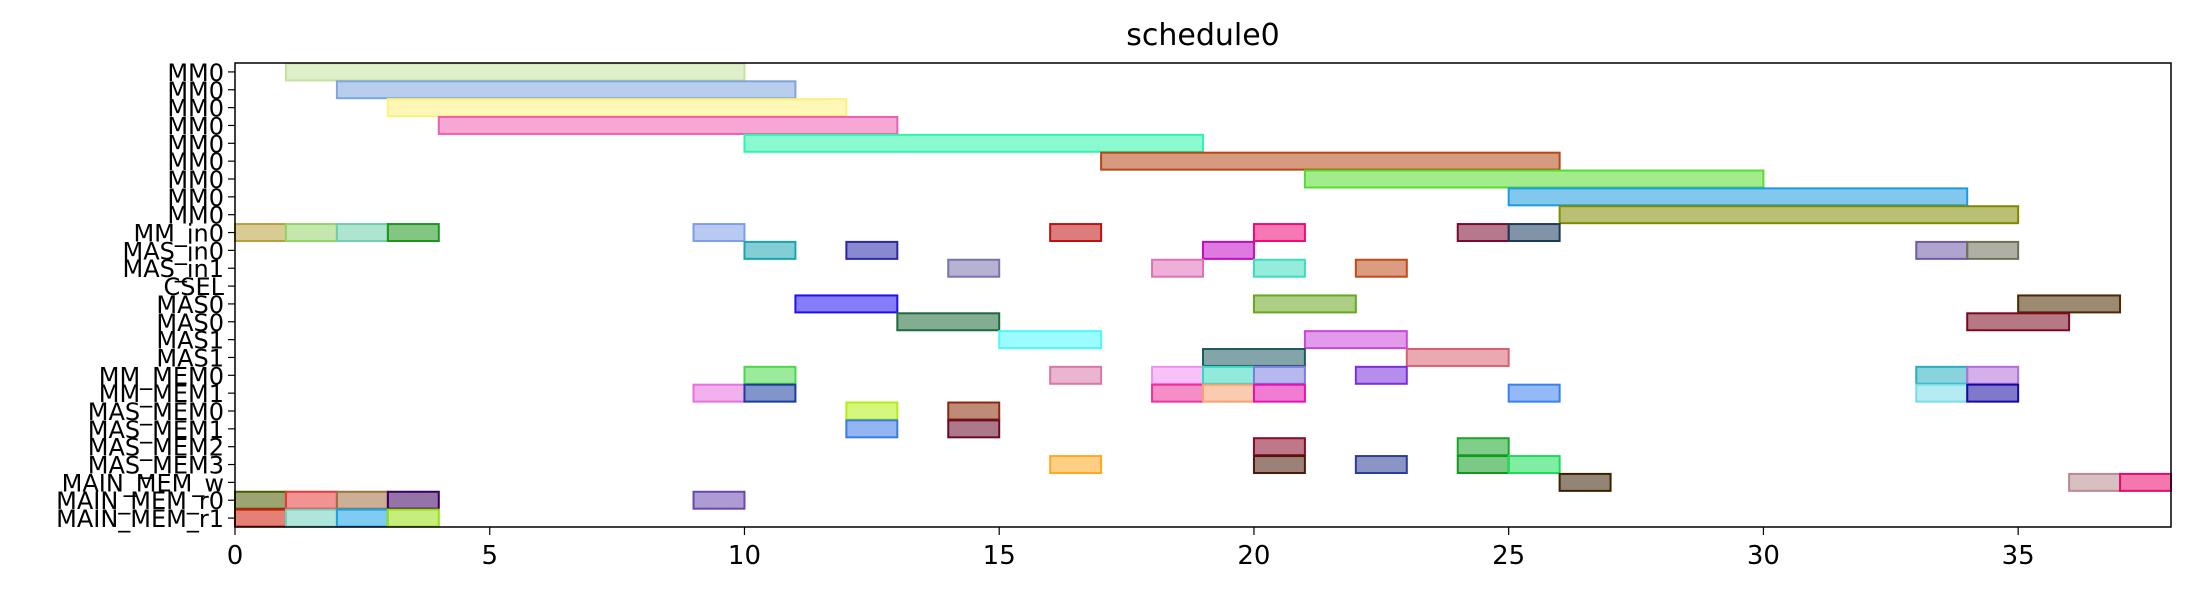 The image size is (2191, 592). Describe the element at coordinates (193, 287) in the screenshot. I see `y-tick-label: CSEL` at that location.